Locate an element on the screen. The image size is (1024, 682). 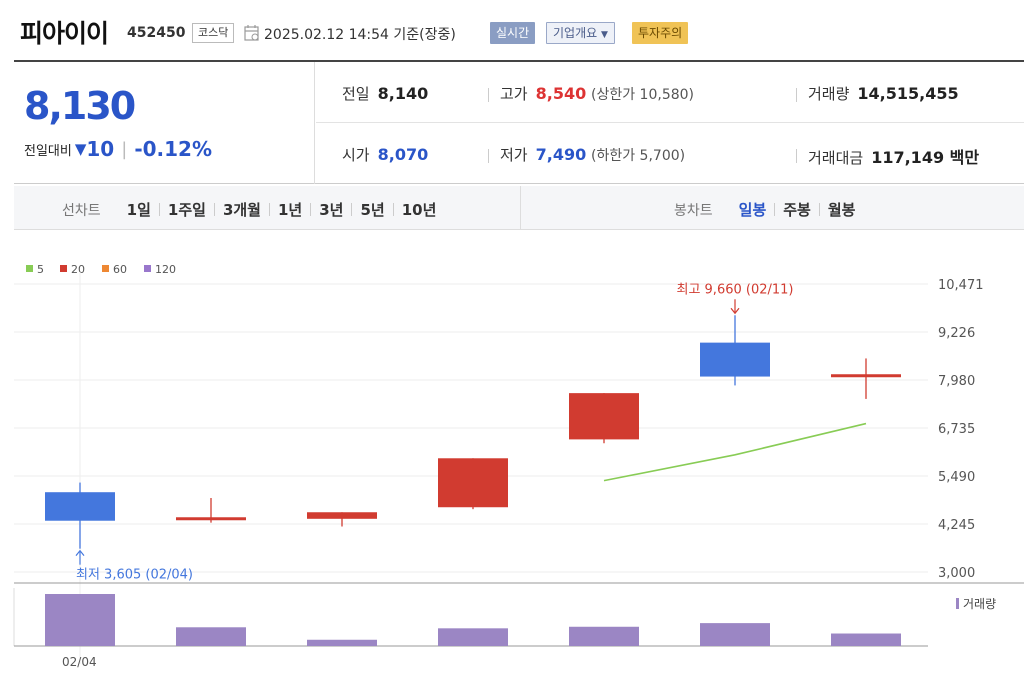
change-label: 전일대비 is located at coordinates (48, 151).